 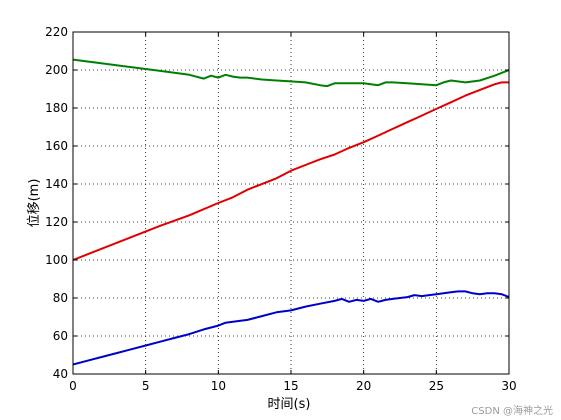 I want to click on y-tick-label: 40, so click(x=60, y=374).